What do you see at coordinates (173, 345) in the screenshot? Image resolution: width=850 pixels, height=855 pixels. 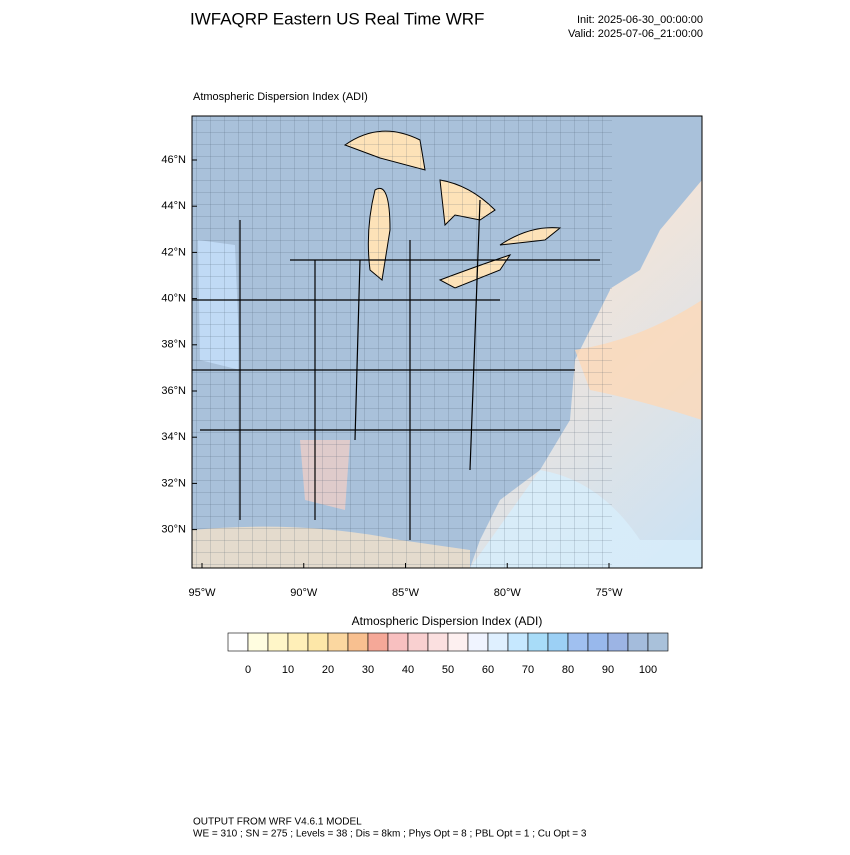 I see `lat-label: 38°N` at bounding box center [173, 345].